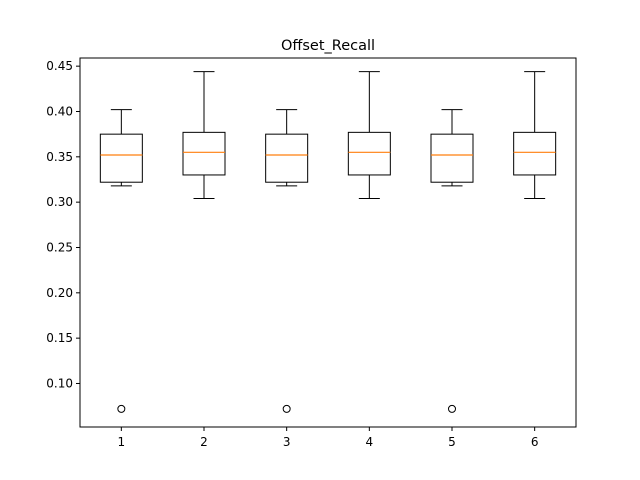  What do you see at coordinates (59, 111) in the screenshot?
I see `y-tick-label: 0.40` at bounding box center [59, 111].